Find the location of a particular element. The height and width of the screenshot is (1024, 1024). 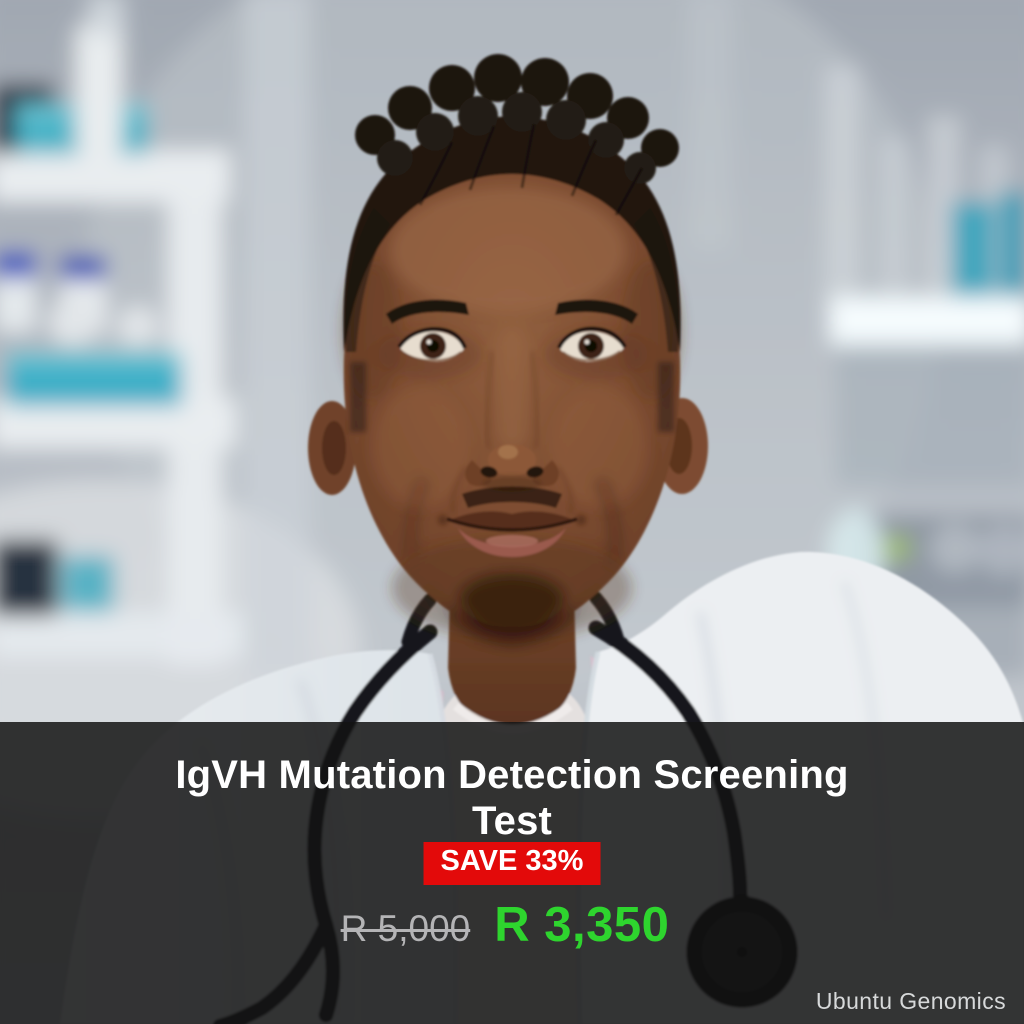

product-title-line2: Test is located at coordinates (512, 821).